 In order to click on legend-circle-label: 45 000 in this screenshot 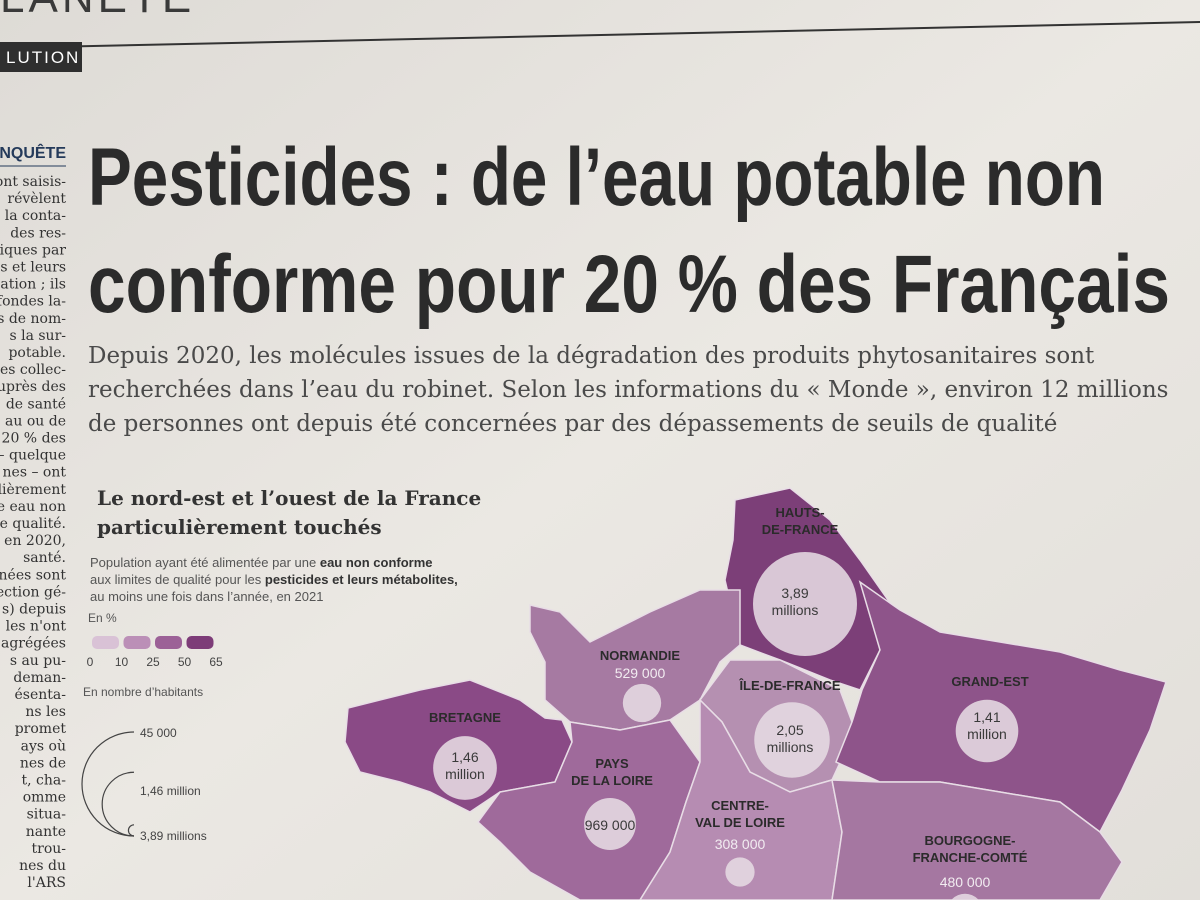, I will do `click(158, 733)`.